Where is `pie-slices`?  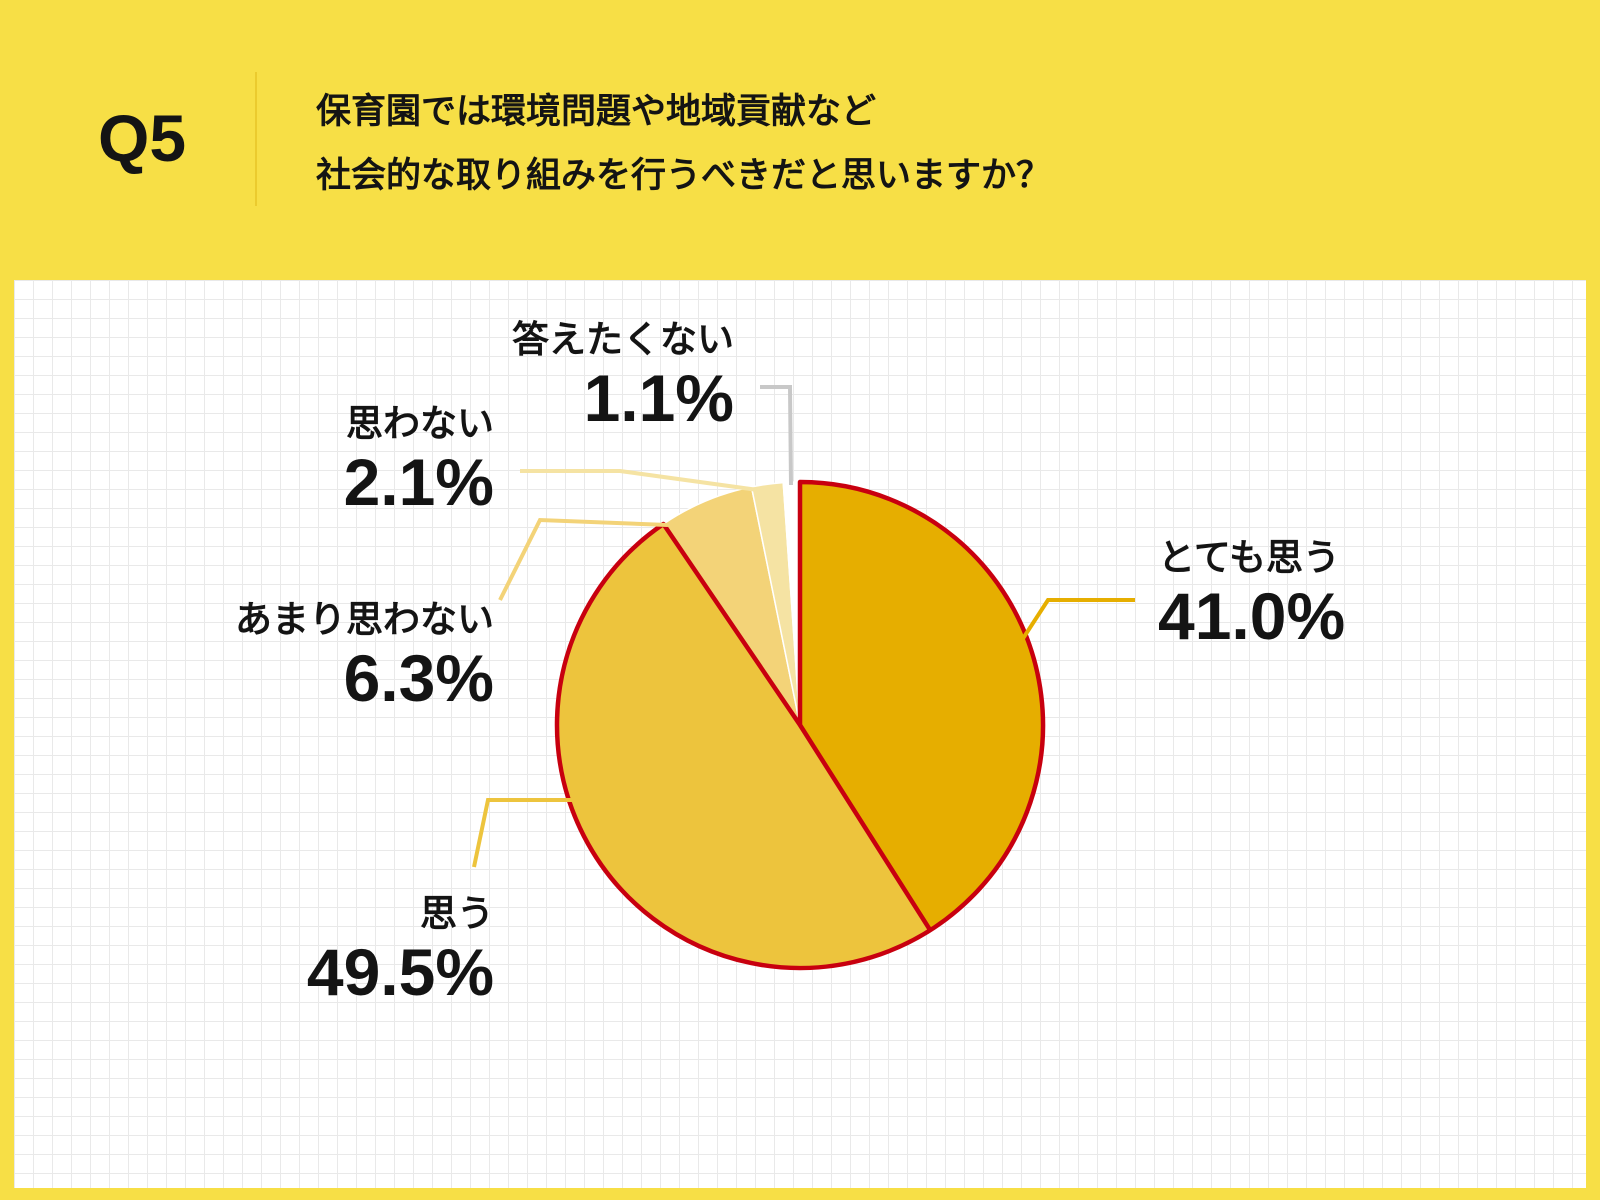 pie-slices is located at coordinates (800, 725).